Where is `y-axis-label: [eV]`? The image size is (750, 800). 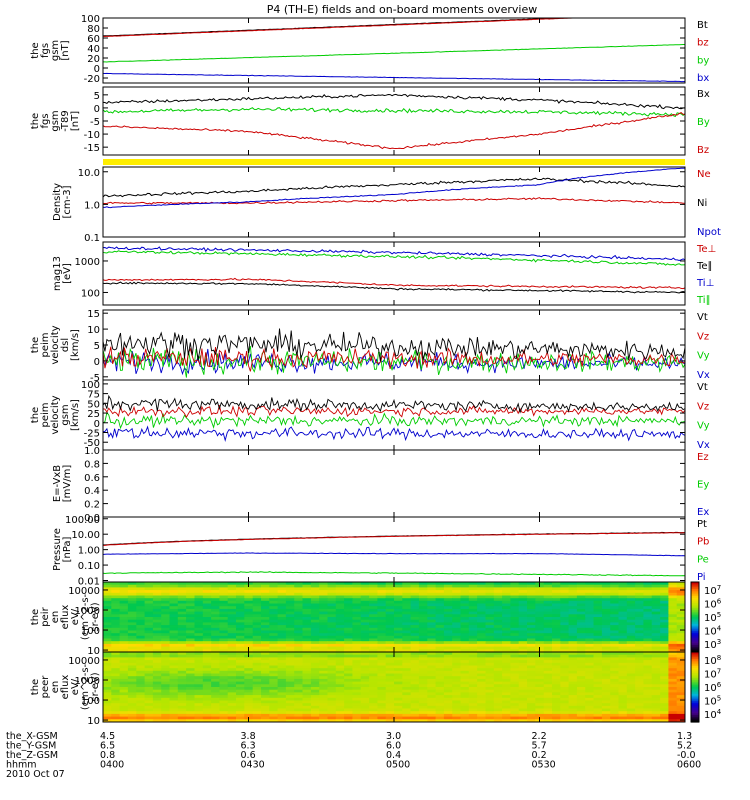
y-axis-label: [eV] is located at coordinates (67, 273).